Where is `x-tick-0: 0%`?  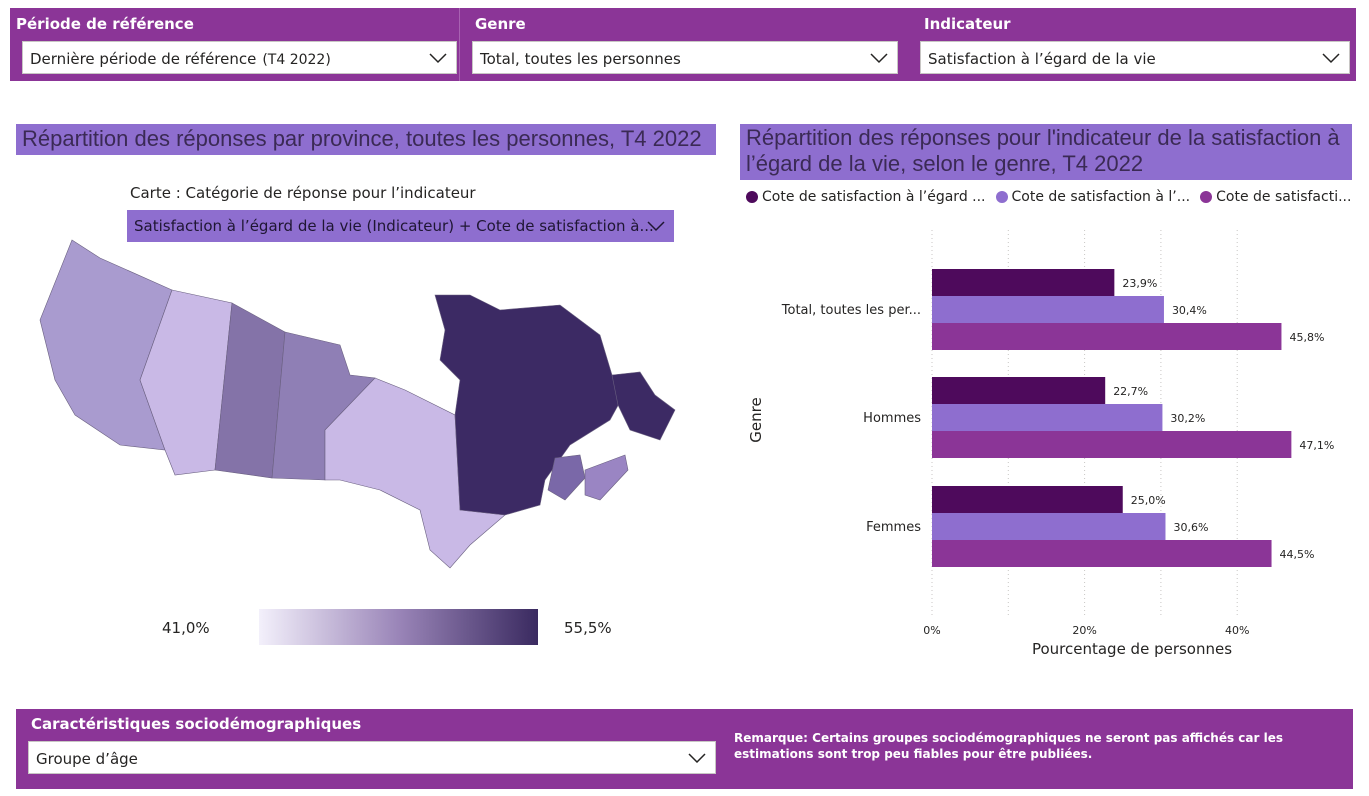
x-tick-0: 0% is located at coordinates (931, 630).